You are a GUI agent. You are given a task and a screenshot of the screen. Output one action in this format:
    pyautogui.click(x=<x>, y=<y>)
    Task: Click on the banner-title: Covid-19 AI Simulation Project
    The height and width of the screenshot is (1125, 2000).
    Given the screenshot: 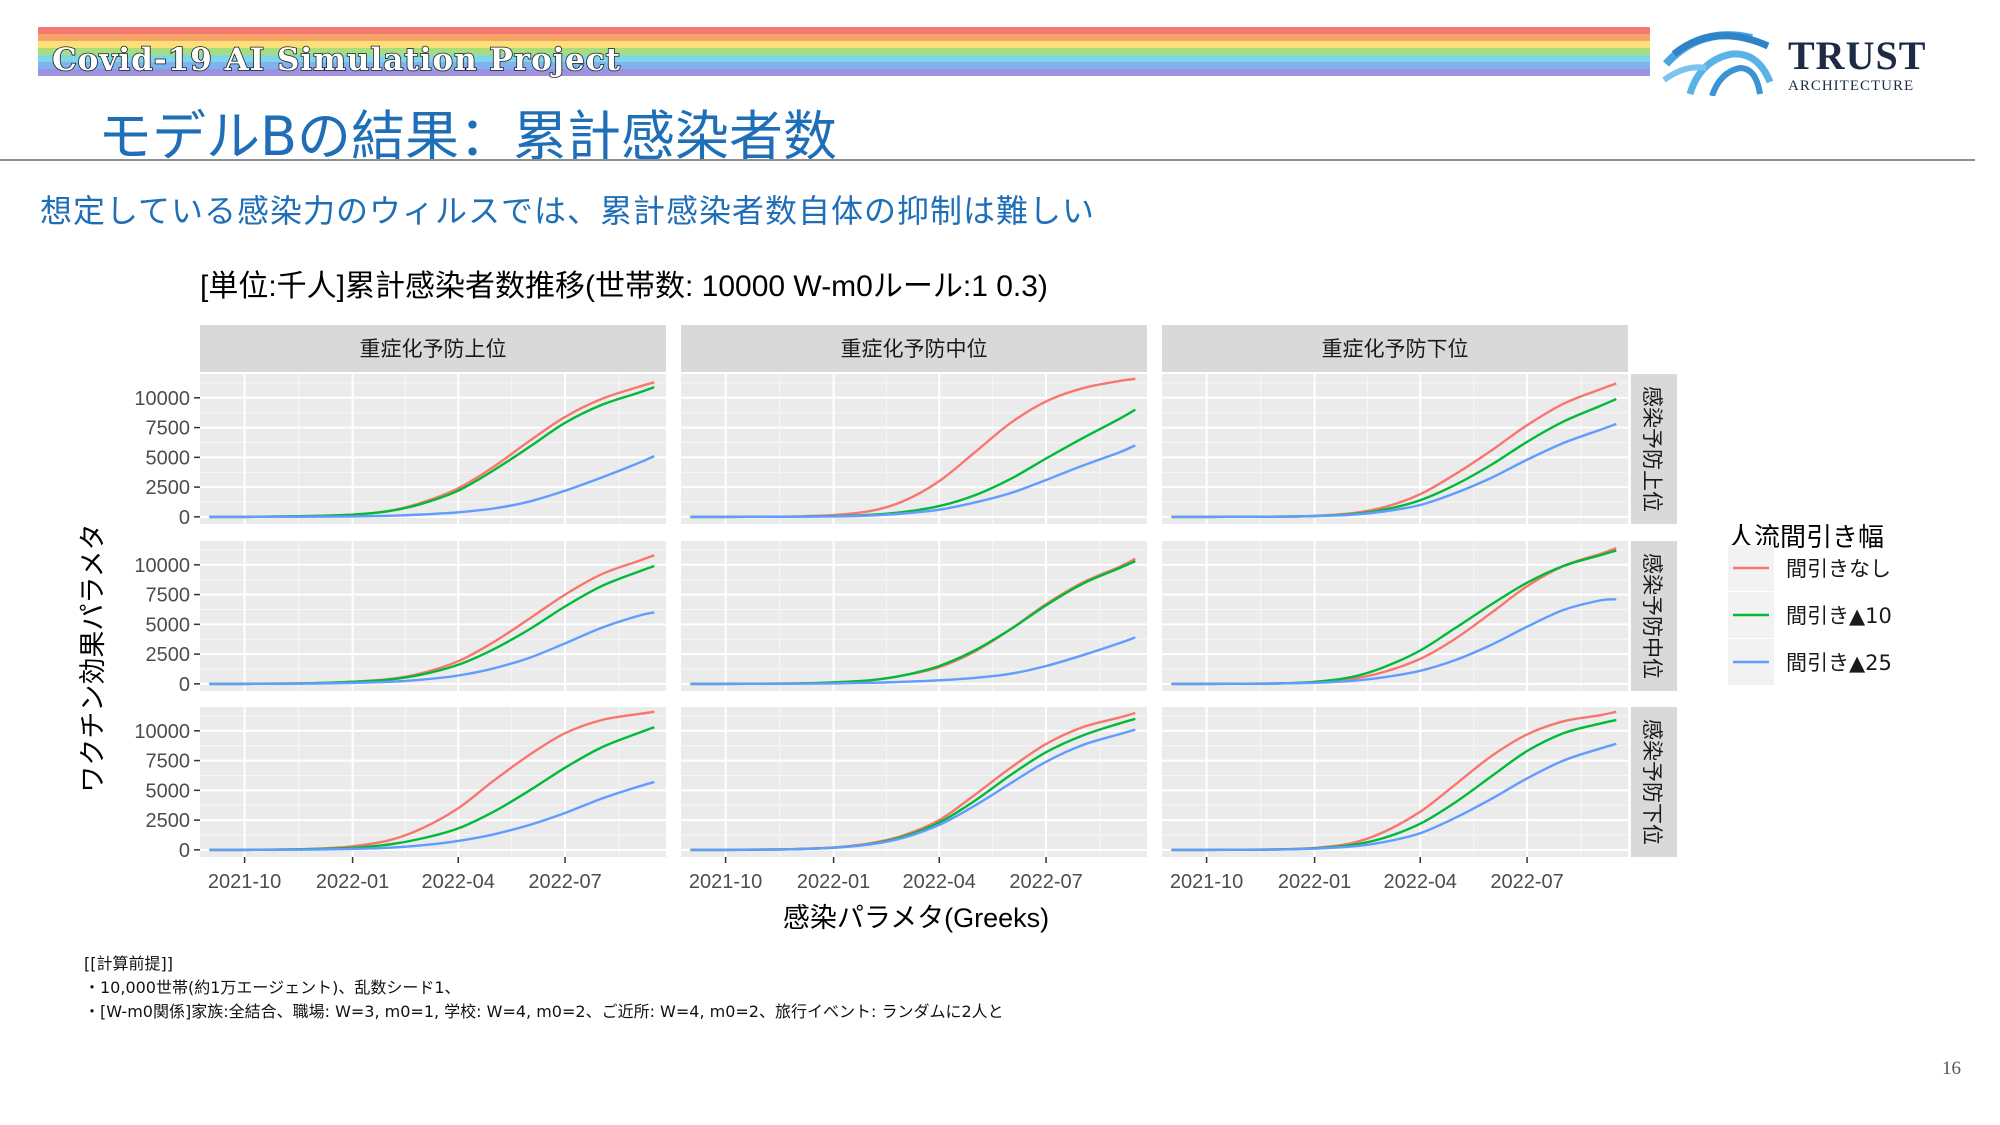 What is the action you would take?
    pyautogui.click(x=336, y=60)
    